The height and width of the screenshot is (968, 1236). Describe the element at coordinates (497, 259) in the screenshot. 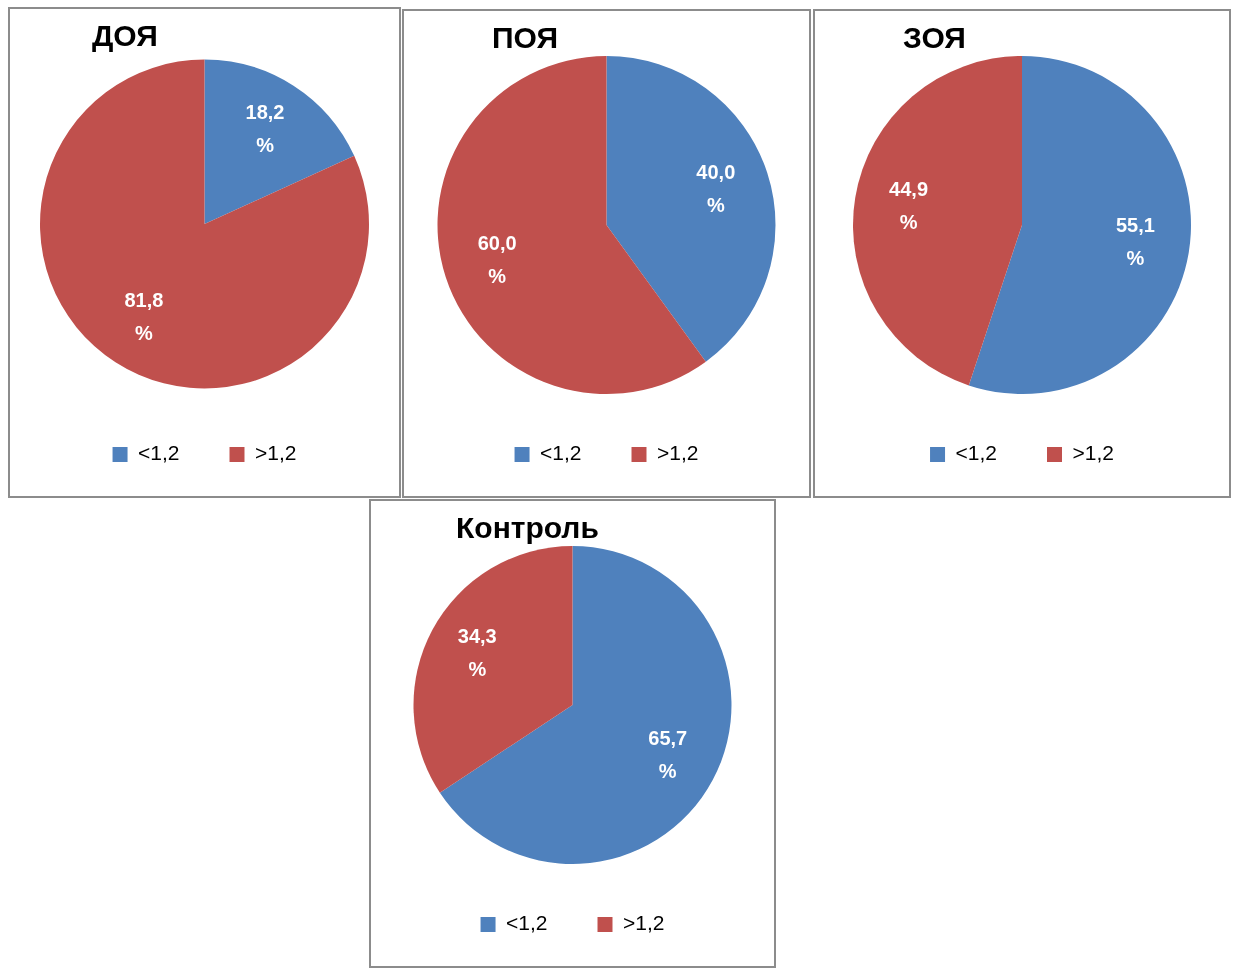

I see `data-label: 60,0 %` at that location.